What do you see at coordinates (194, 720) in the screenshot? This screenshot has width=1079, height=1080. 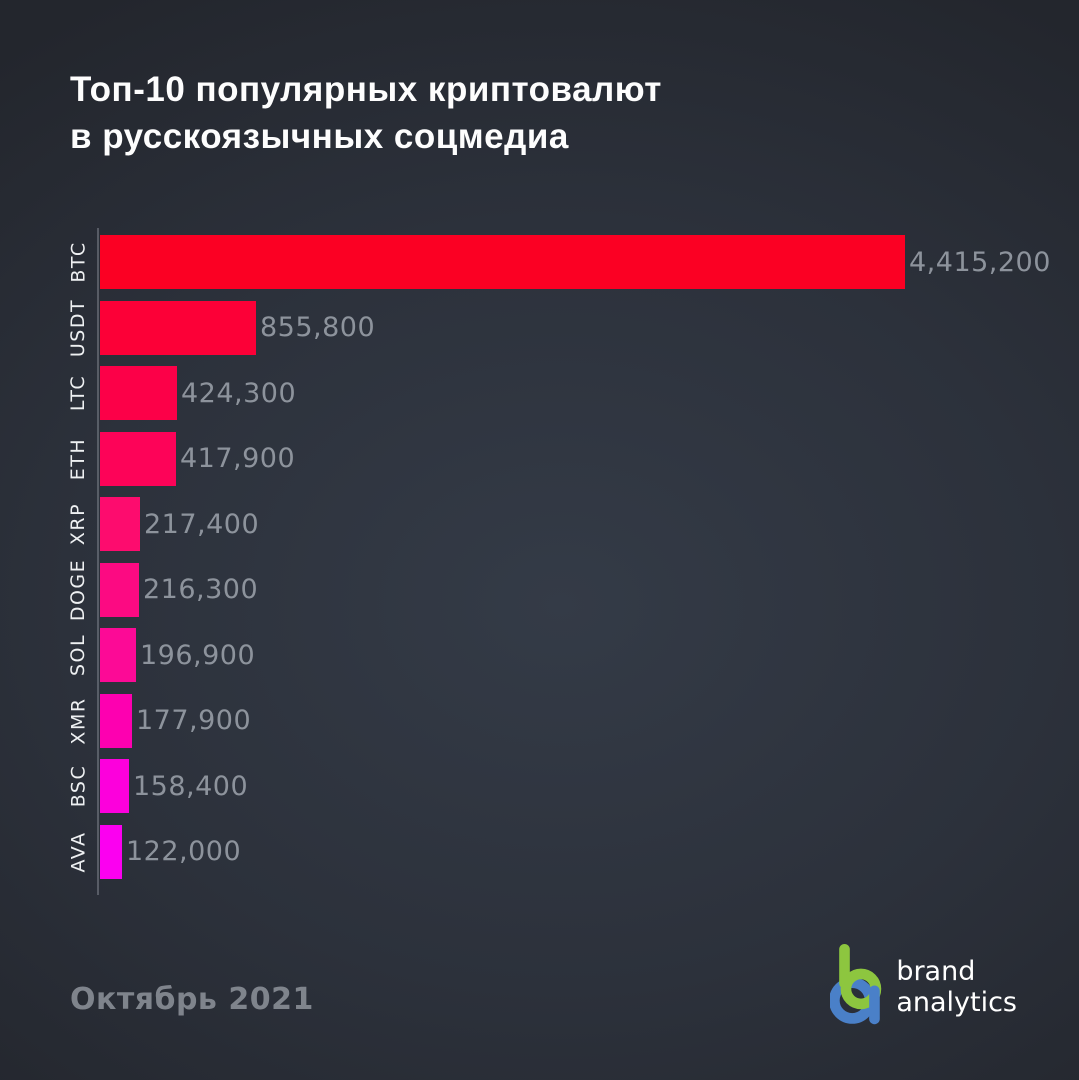 I see `value-label: 177,900` at bounding box center [194, 720].